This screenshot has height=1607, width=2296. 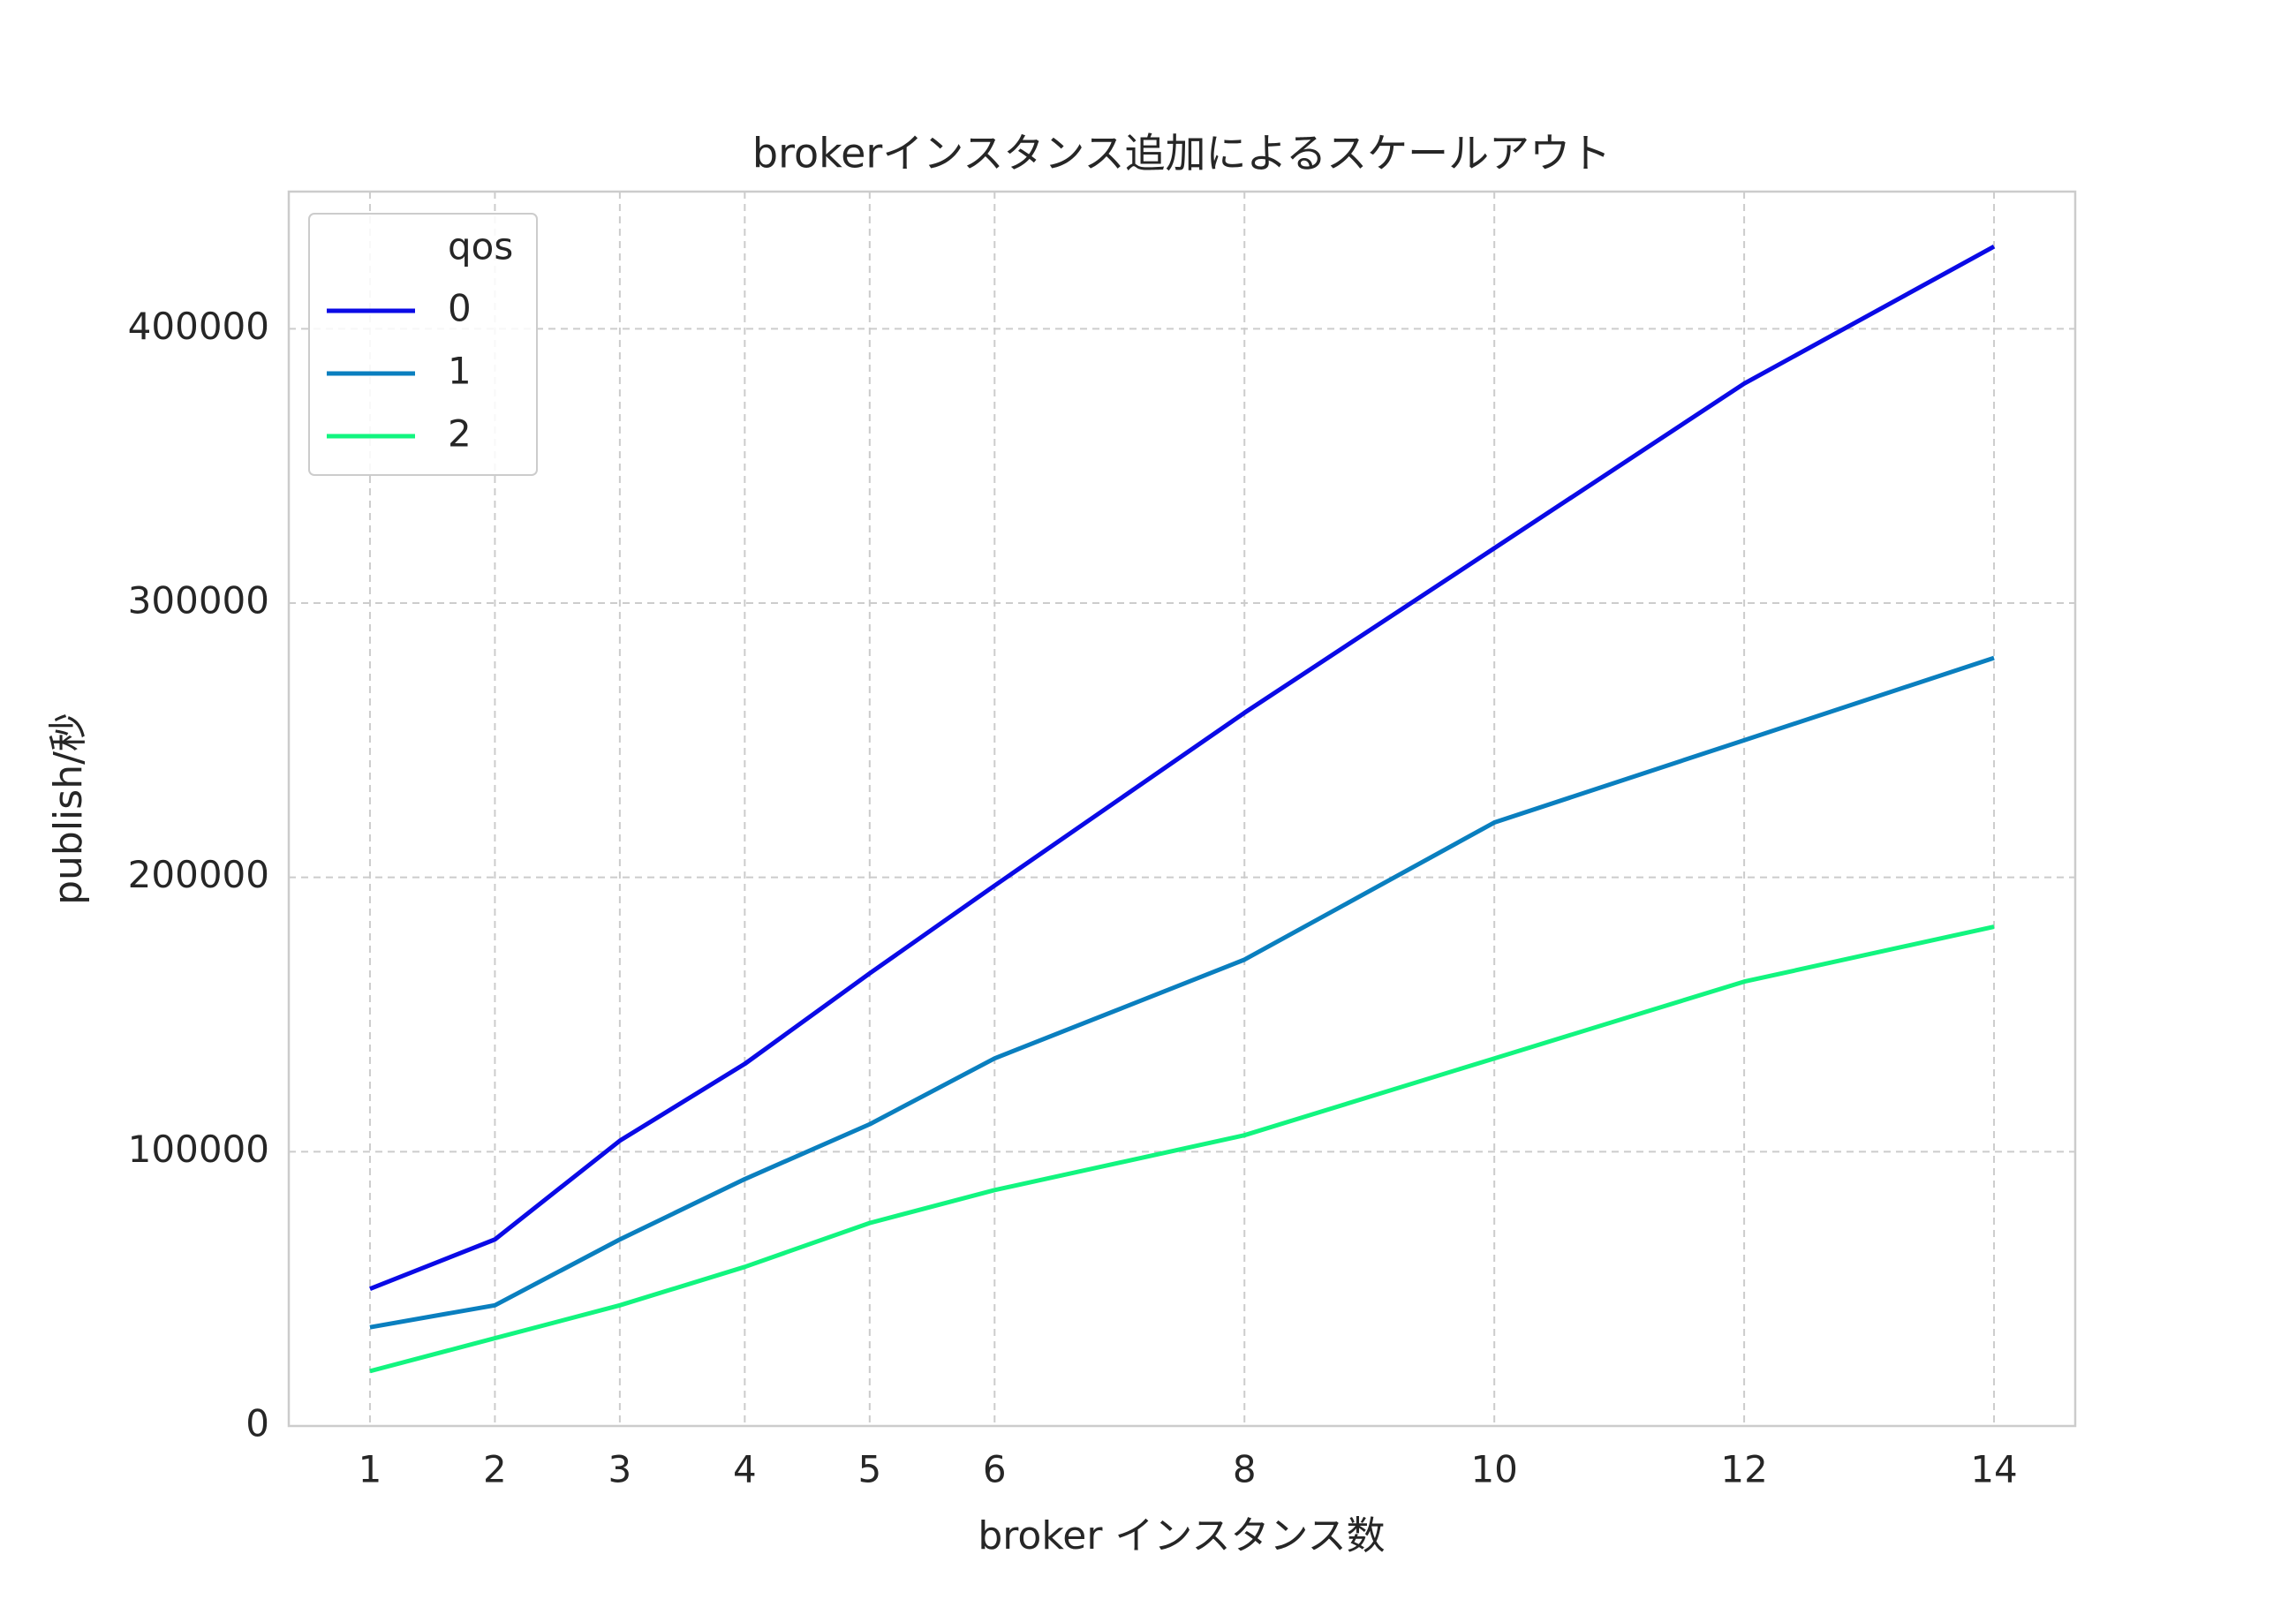 I want to click on x-tick-label: 8, so click(x=1245, y=1469).